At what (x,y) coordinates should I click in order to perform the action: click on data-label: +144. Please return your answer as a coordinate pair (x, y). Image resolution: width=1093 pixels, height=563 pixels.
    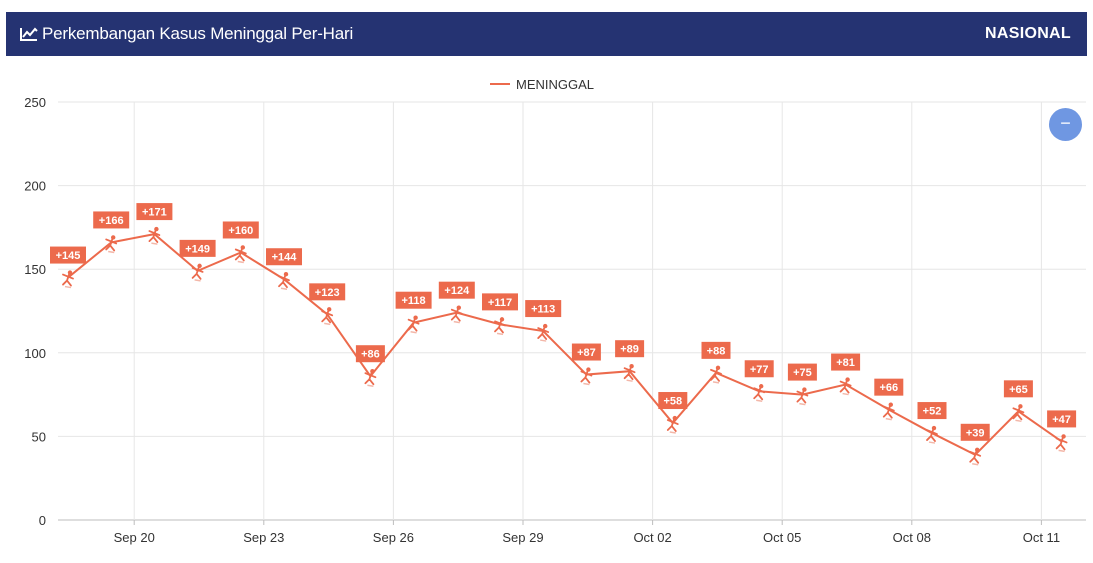
    Looking at the image, I should click on (285, 258).